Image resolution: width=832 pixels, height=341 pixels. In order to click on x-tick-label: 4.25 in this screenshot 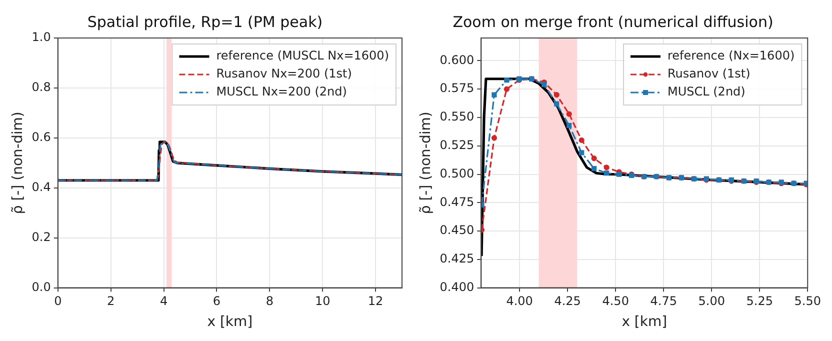, I will do `click(567, 301)`.